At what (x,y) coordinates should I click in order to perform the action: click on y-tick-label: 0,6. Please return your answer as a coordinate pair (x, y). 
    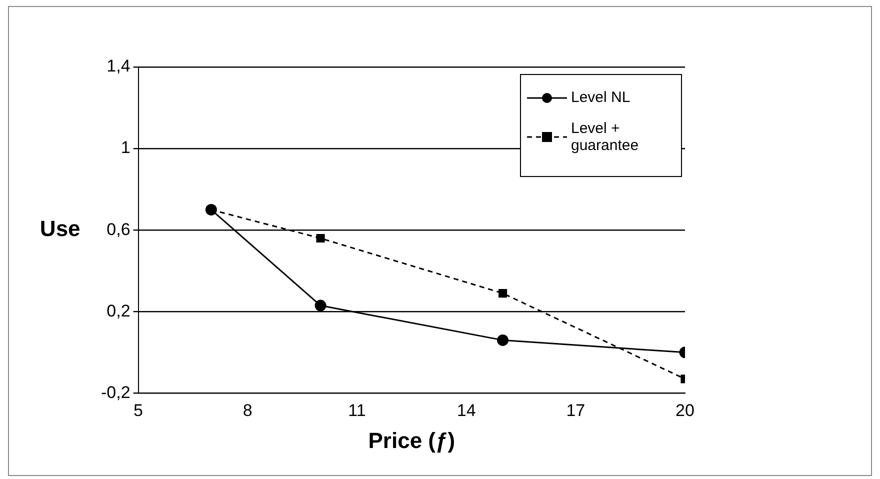
    Looking at the image, I should click on (118, 229).